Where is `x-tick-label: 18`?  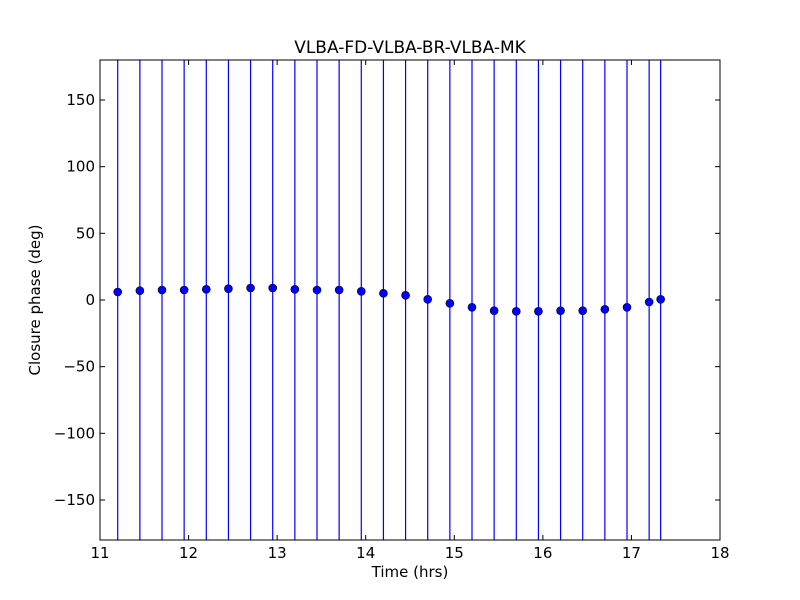 x-tick-label: 18 is located at coordinates (719, 553).